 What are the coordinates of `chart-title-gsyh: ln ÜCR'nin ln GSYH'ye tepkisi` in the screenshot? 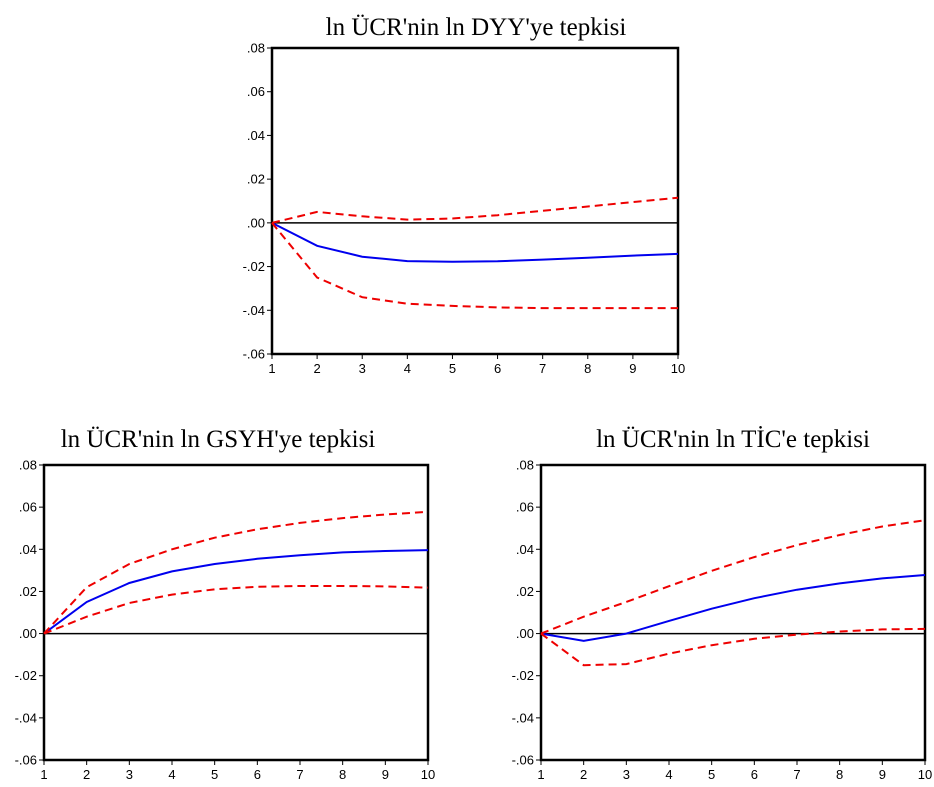 It's located at (218, 439).